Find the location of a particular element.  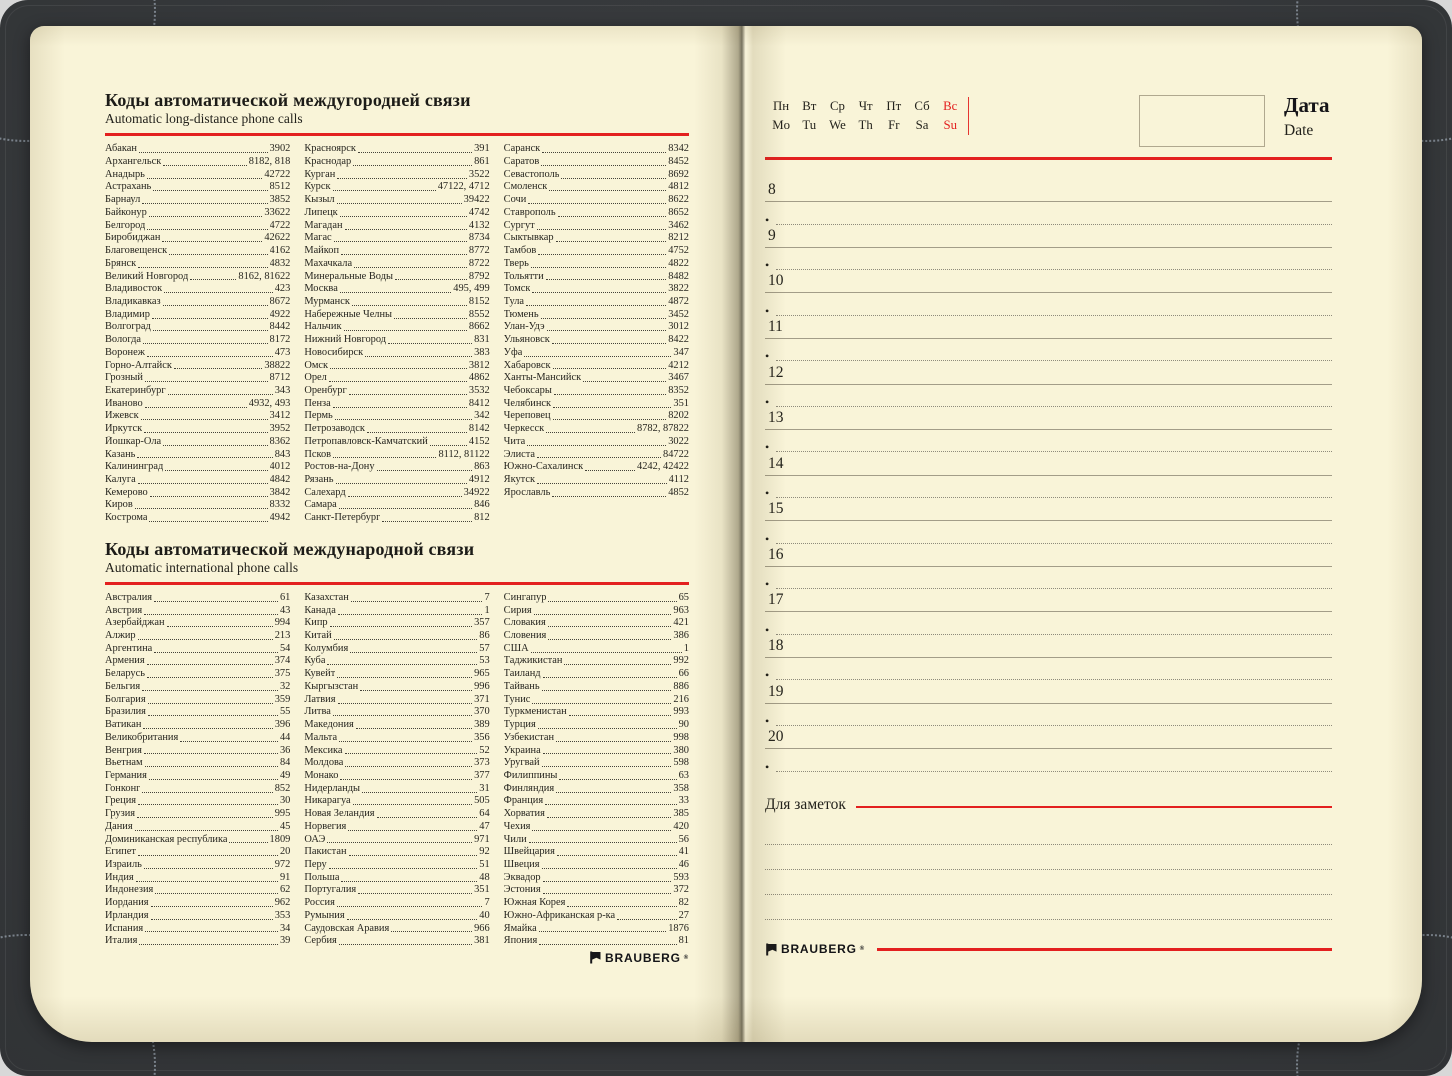

weekday-Чт: Чт is located at coordinates (865, 106).